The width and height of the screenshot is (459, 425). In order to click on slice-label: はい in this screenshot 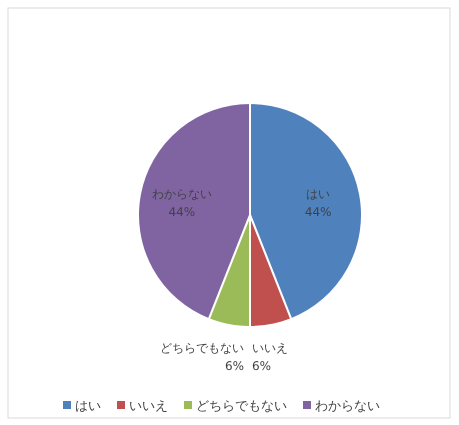, I will do `click(318, 193)`.